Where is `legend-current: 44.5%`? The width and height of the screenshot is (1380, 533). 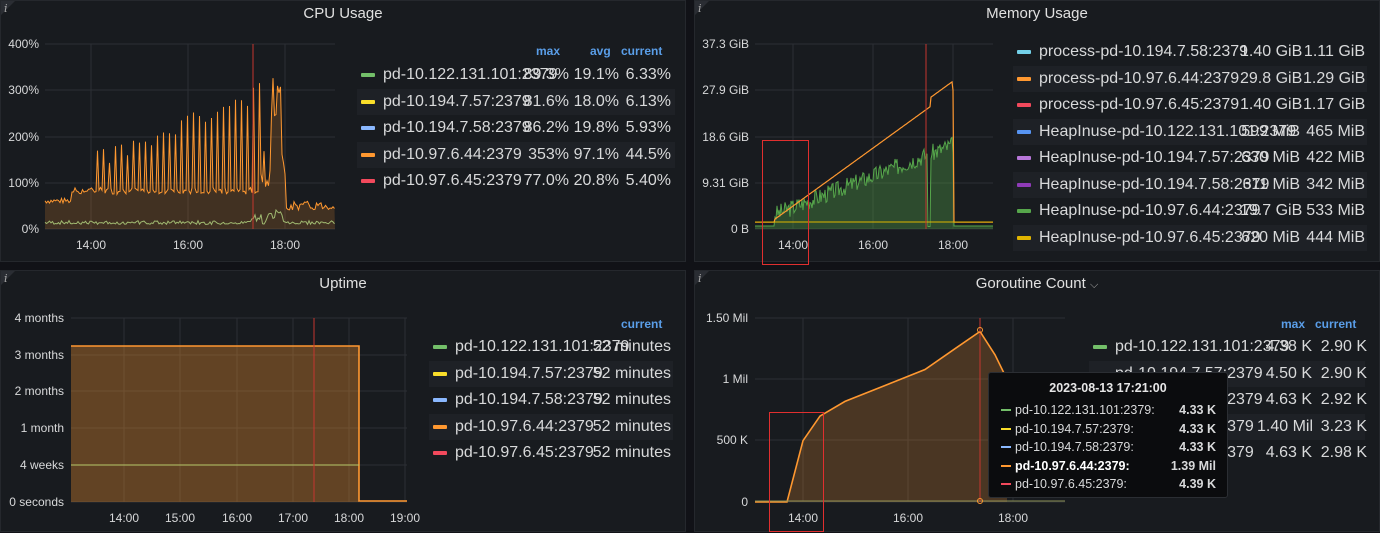
legend-current: 44.5% is located at coordinates (648, 154).